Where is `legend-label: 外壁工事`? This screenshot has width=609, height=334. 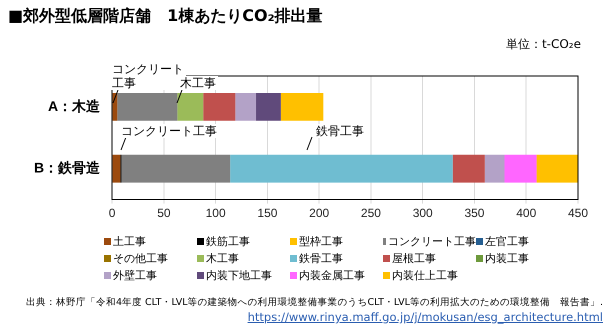 legend-label: 外壁工事 is located at coordinates (135, 275).